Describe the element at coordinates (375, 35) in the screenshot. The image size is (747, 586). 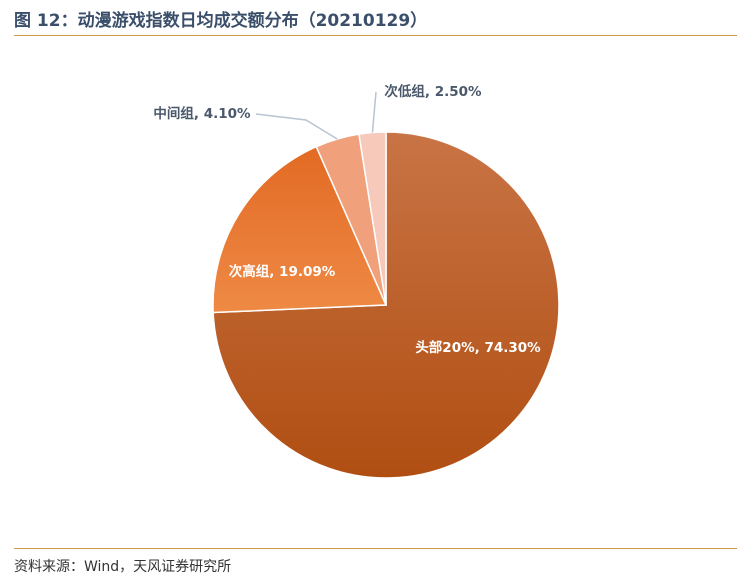
I see `title-divider` at that location.